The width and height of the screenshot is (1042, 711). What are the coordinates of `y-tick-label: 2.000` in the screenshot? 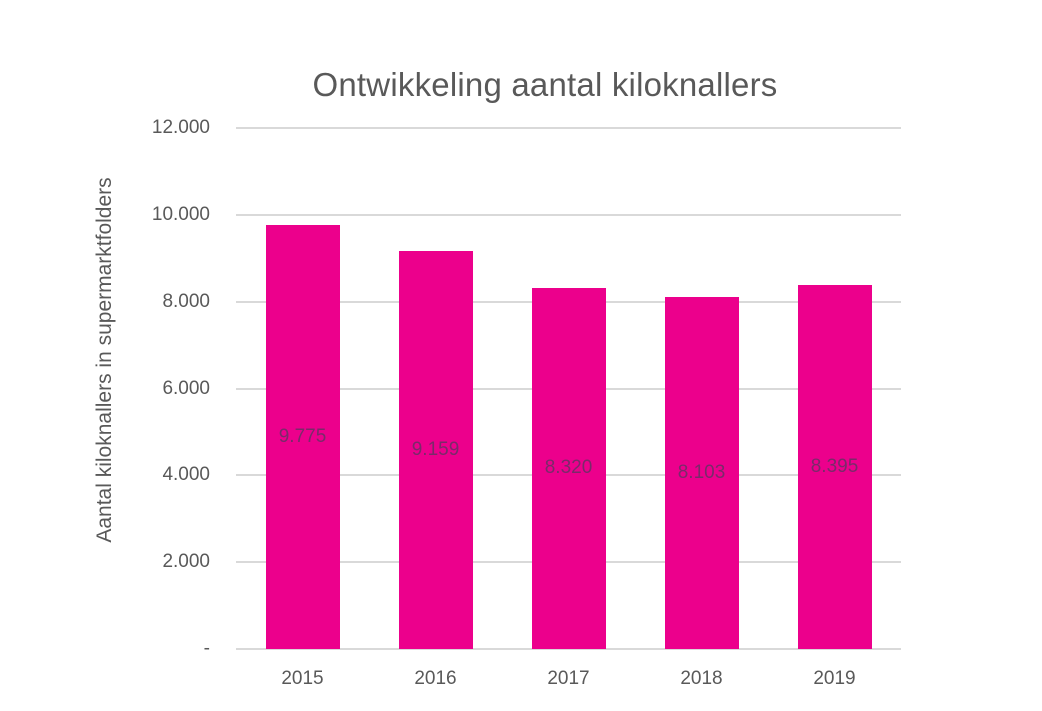 It's located at (186, 562).